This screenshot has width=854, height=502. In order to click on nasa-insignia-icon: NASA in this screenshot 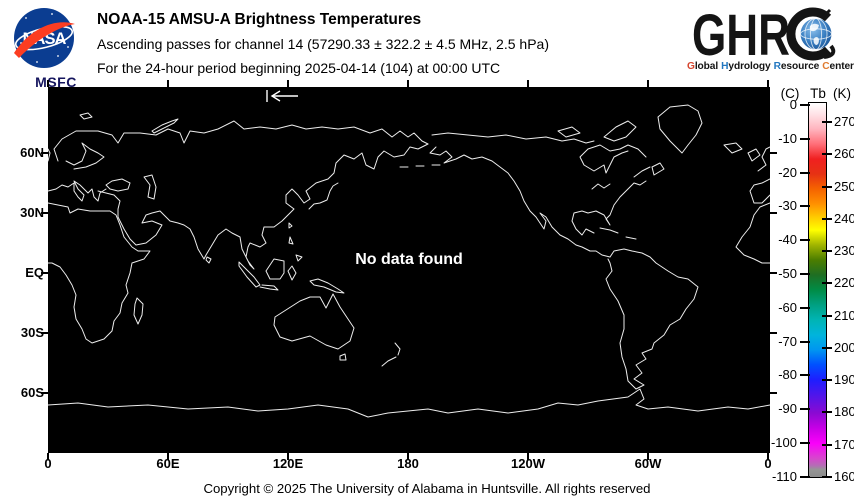, I will do `click(44, 38)`.